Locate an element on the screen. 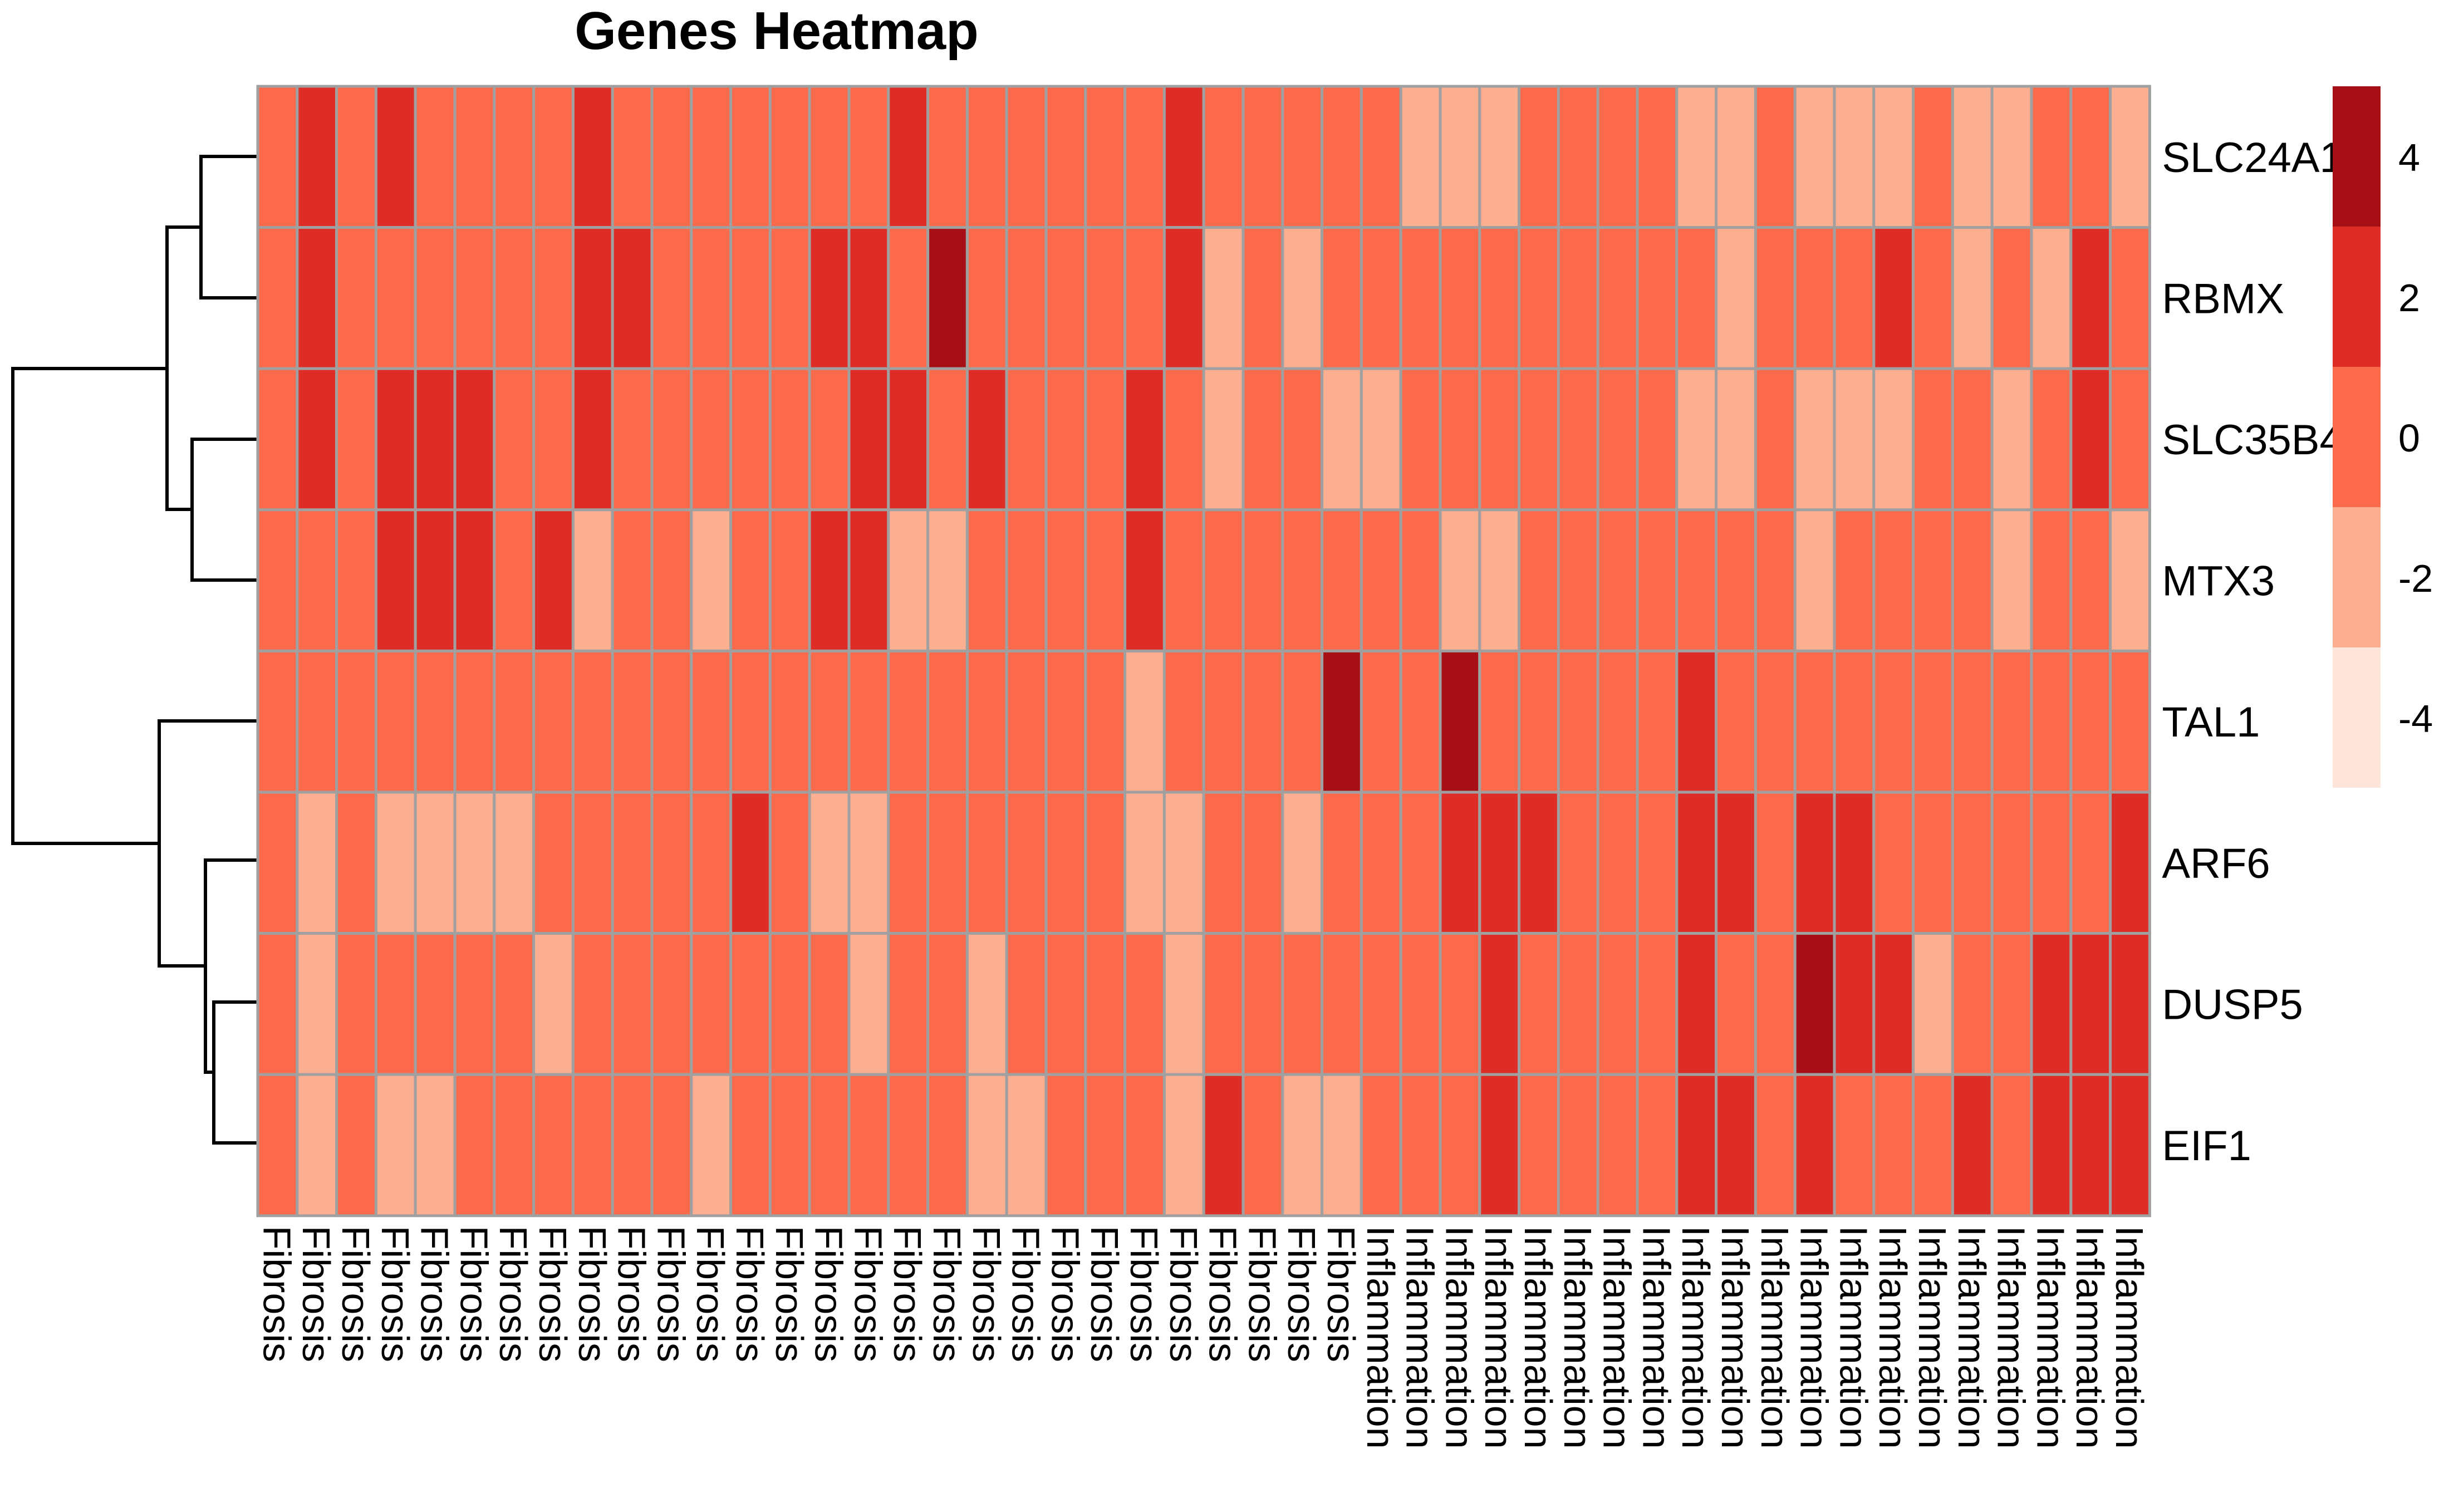 Image resolution: width=2444 pixels, height=1512 pixels. column-label-41: Inflammation is located at coordinates (1853, 1337).